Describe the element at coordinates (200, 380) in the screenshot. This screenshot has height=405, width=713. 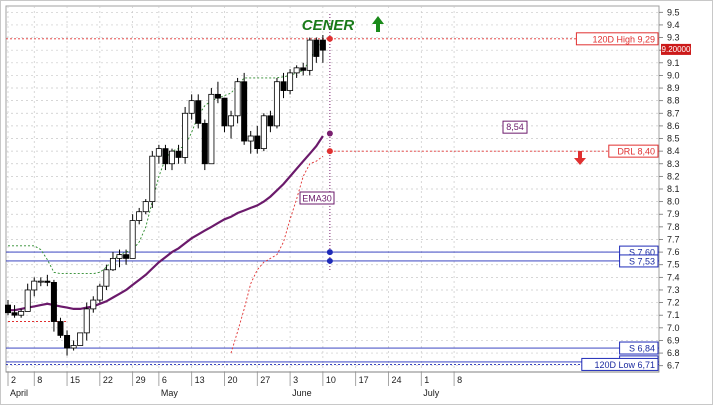
I see `x-tick-label: 13` at that location.